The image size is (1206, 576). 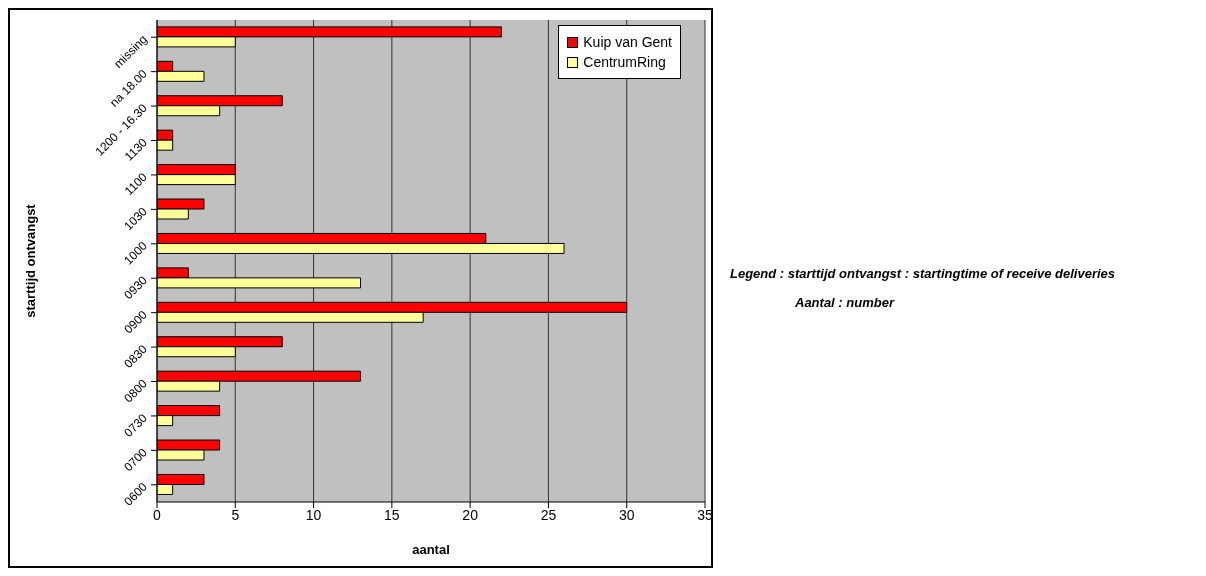 What do you see at coordinates (624, 62) in the screenshot?
I see `legend-label: CentrumRing` at bounding box center [624, 62].